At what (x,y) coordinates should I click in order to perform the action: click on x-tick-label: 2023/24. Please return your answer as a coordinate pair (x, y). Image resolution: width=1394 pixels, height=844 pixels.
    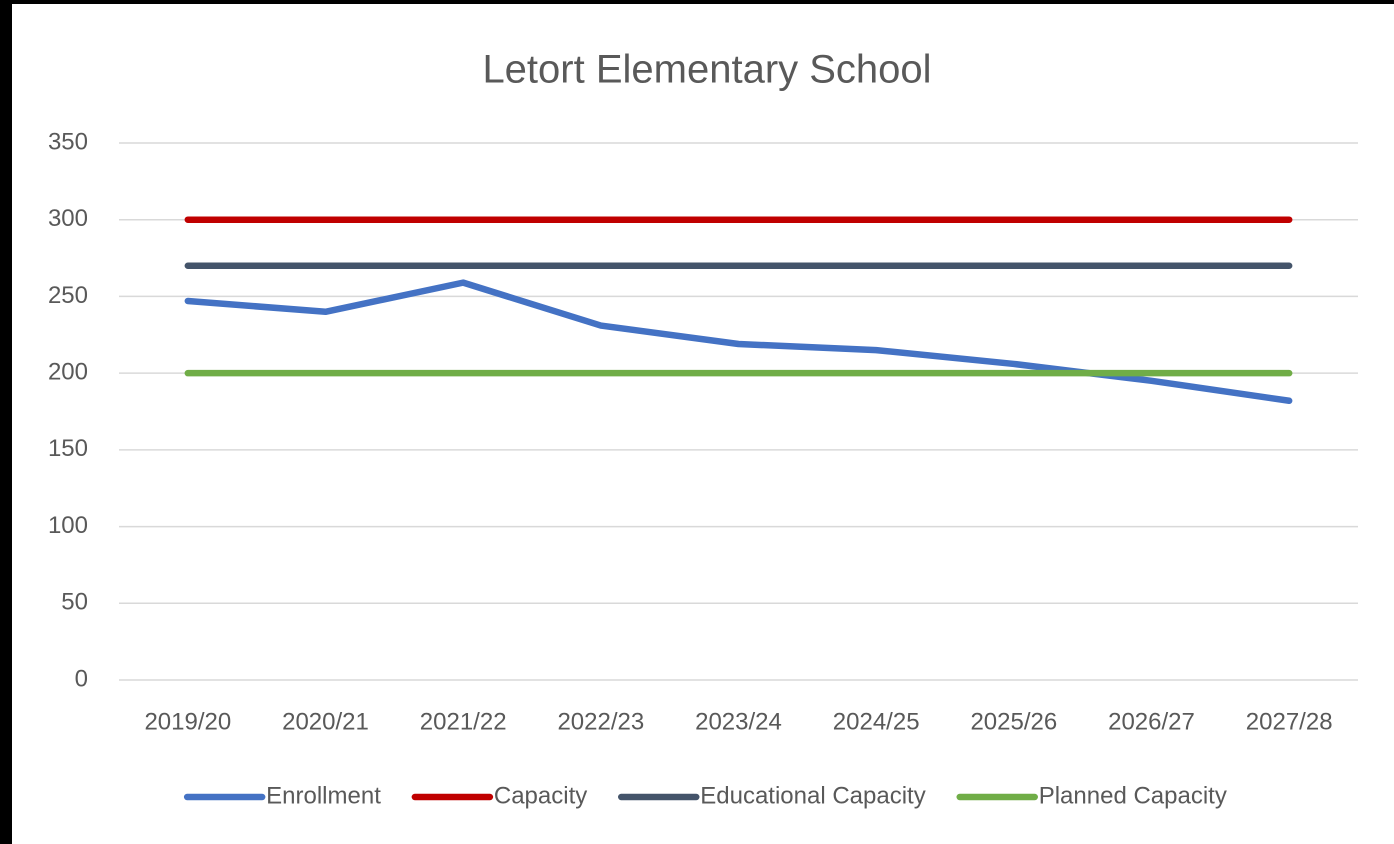
    Looking at the image, I should click on (738, 721).